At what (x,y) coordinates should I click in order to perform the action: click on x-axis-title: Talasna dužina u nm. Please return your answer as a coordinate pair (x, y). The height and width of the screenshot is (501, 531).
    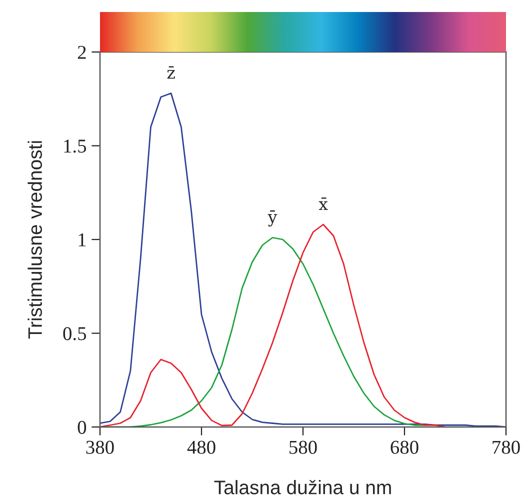
    Looking at the image, I should click on (302, 487).